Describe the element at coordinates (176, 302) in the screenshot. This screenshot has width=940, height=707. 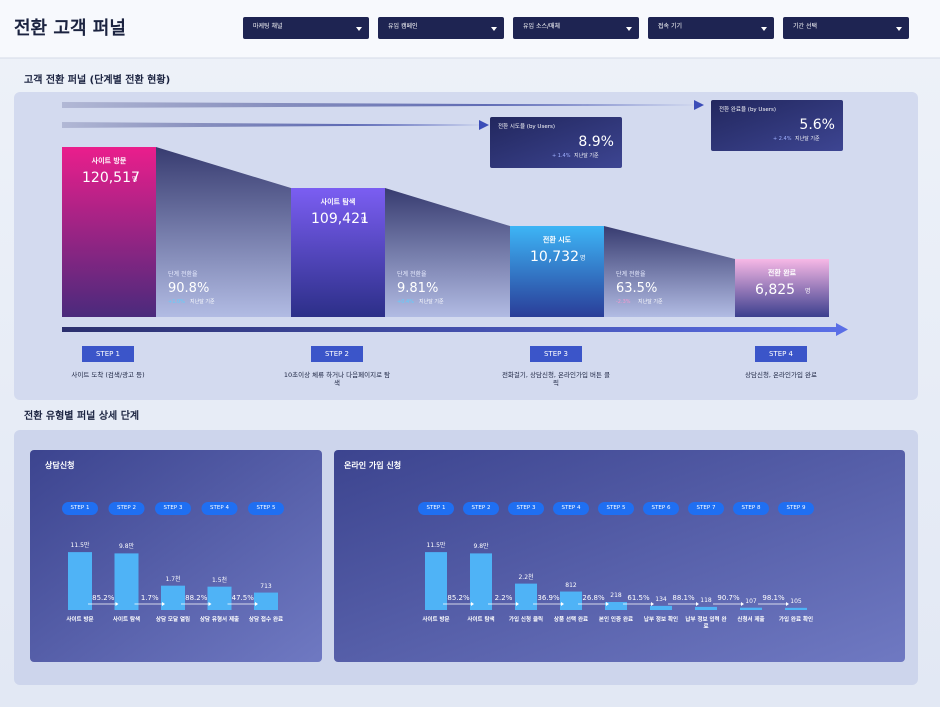
I see `rate-change: +1.0%` at that location.